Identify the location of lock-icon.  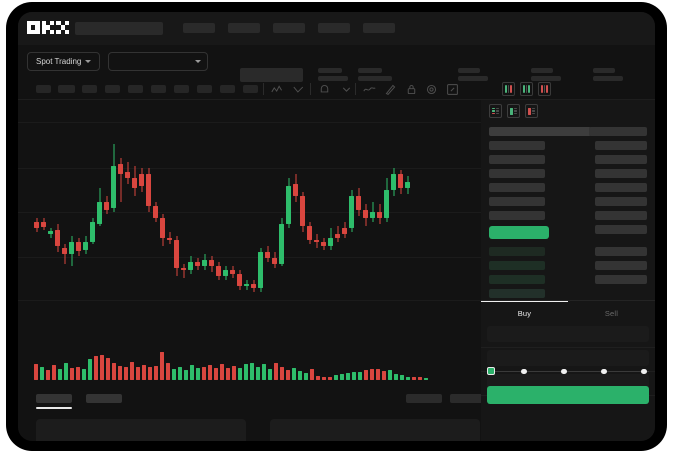
(411, 89).